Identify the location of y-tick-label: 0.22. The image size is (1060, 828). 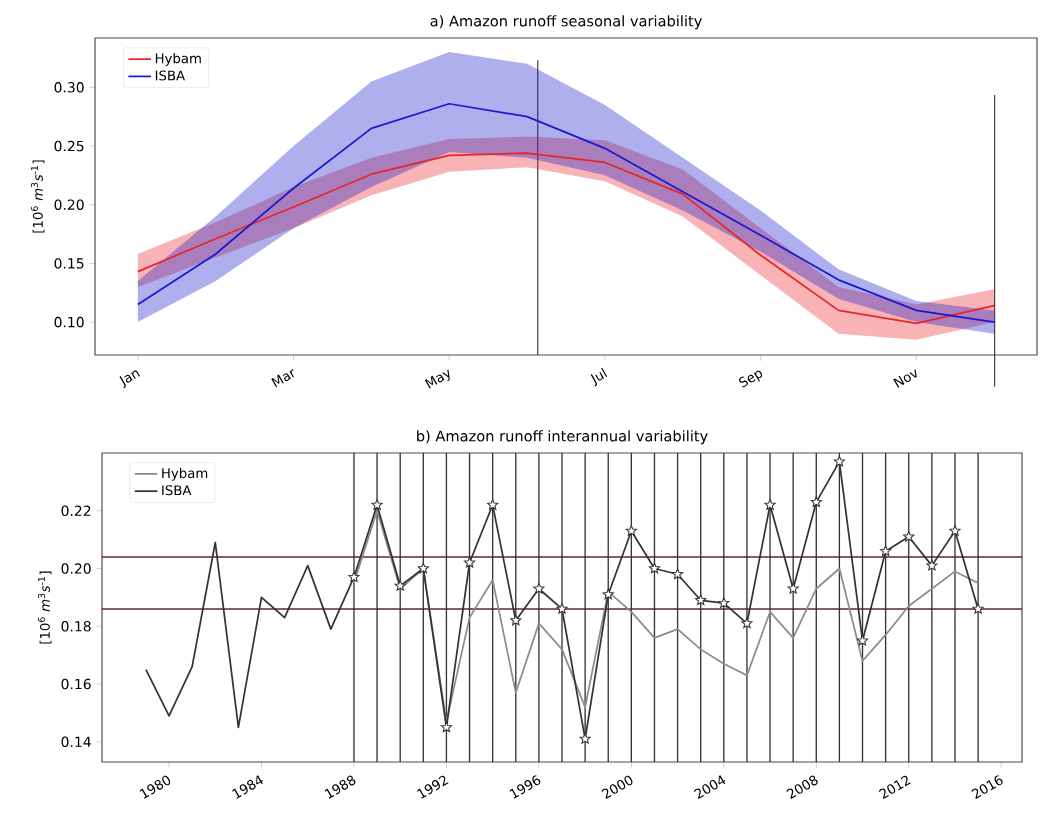
(76, 511).